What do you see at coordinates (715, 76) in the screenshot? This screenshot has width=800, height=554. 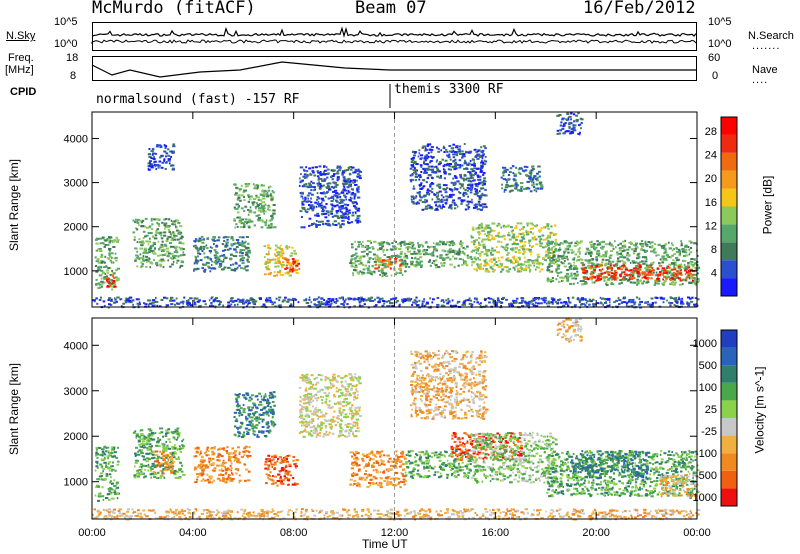 I see `nave-tick-bottom: 0` at bounding box center [715, 76].